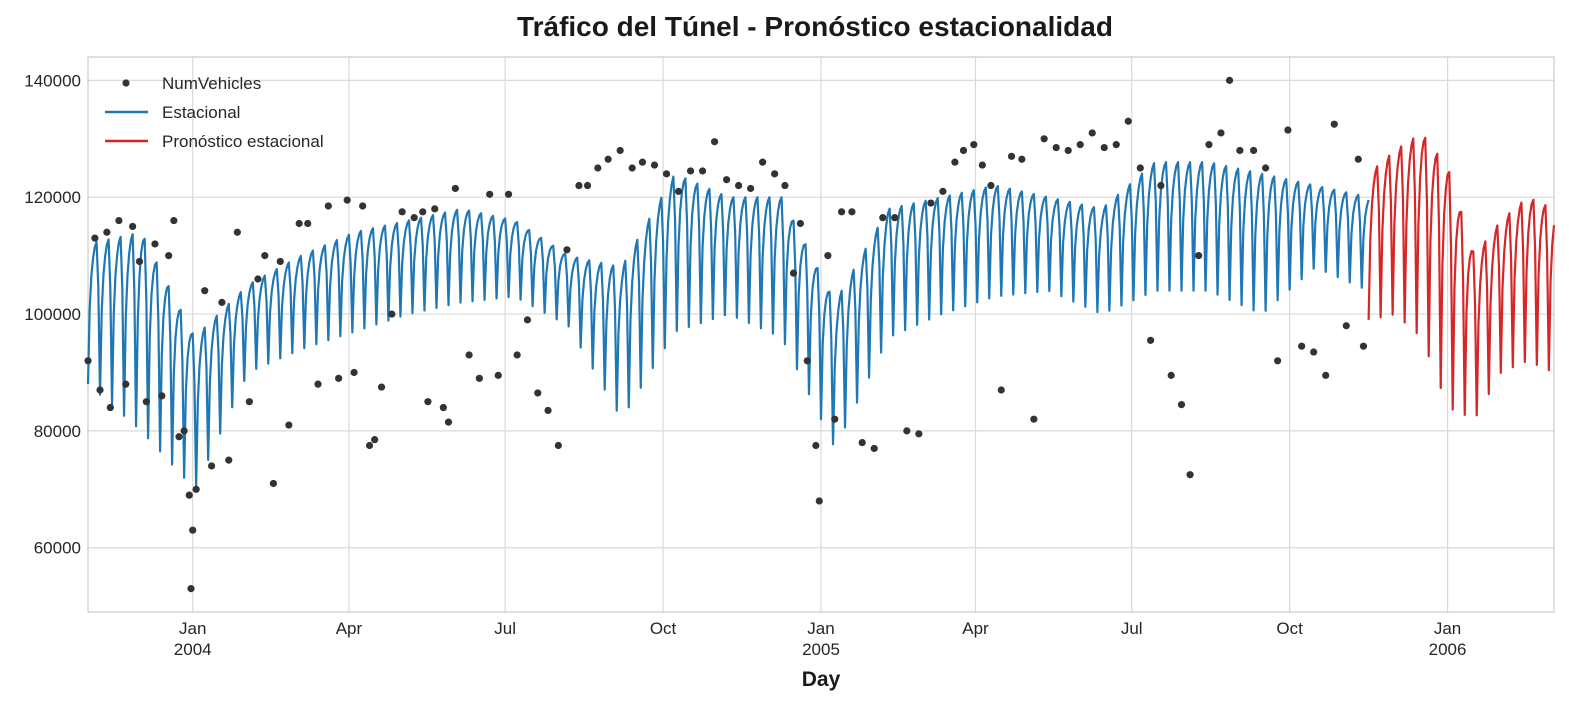  I want to click on y-tick-label: 120000, so click(52, 197).